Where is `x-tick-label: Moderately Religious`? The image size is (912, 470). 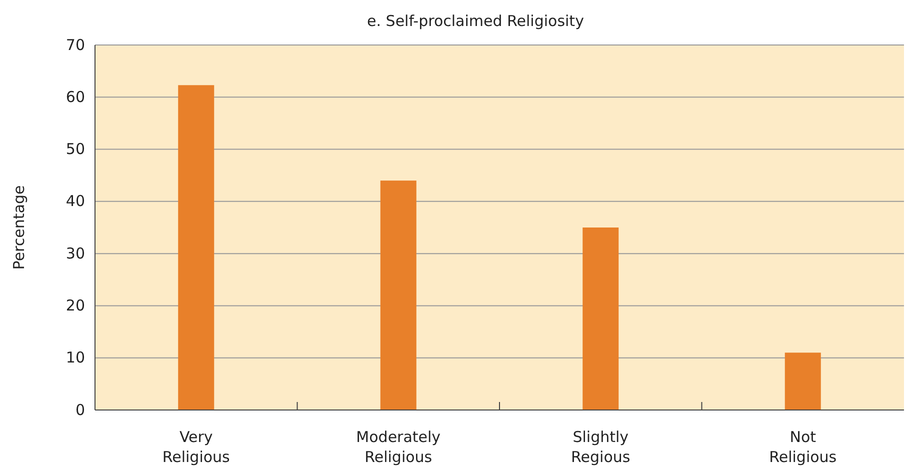
x-tick-label: Moderately Religious is located at coordinates (398, 447).